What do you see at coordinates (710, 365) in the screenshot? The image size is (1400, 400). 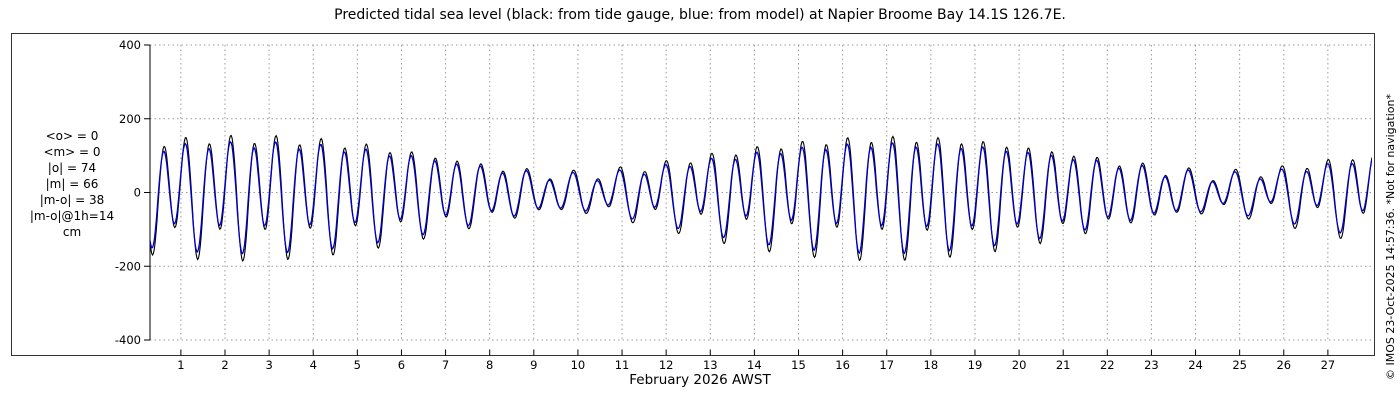 I see `x-tick-label: 13` at bounding box center [710, 365].